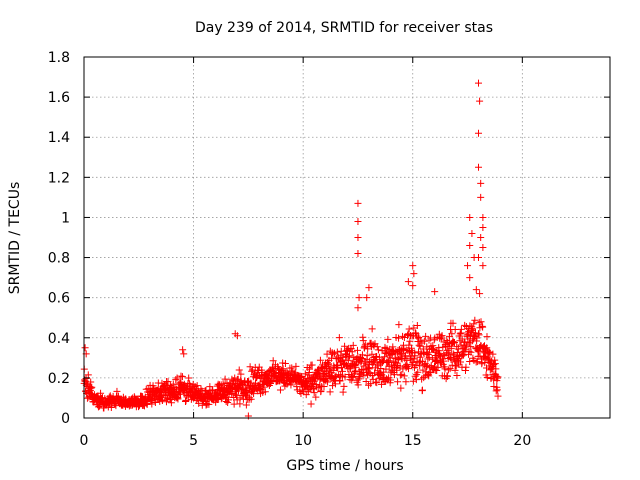 The width and height of the screenshot is (640, 480). I want to click on y-axis-label: SRMTID / TECUs, so click(15, 238).